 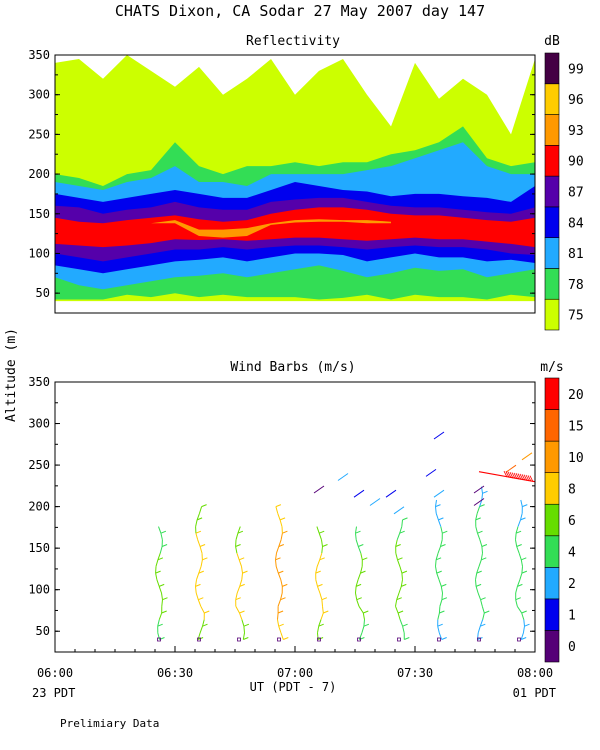 I want to click on reflectivity-colorbar-tick-7: 96, so click(x=576, y=100).